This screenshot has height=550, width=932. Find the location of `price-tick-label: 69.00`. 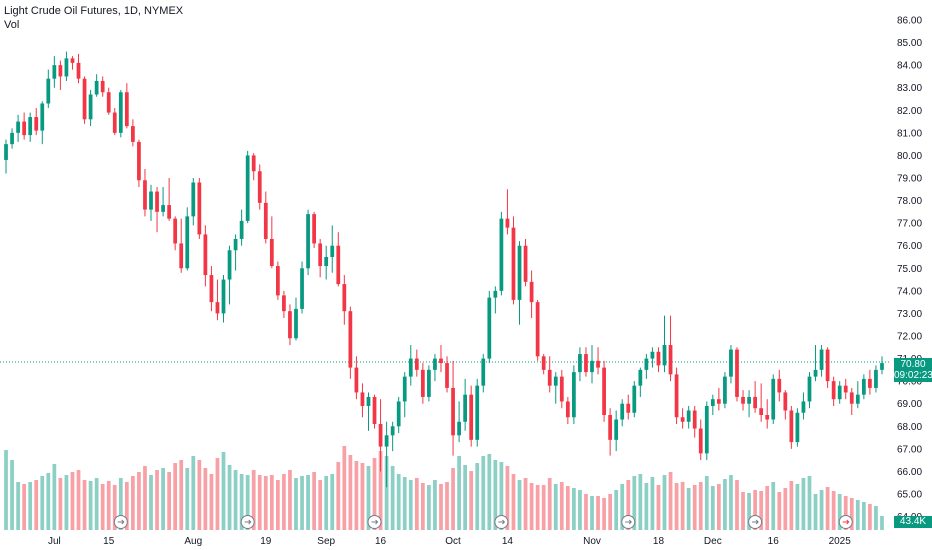

price-tick-label: 69.00 is located at coordinates (909, 404).